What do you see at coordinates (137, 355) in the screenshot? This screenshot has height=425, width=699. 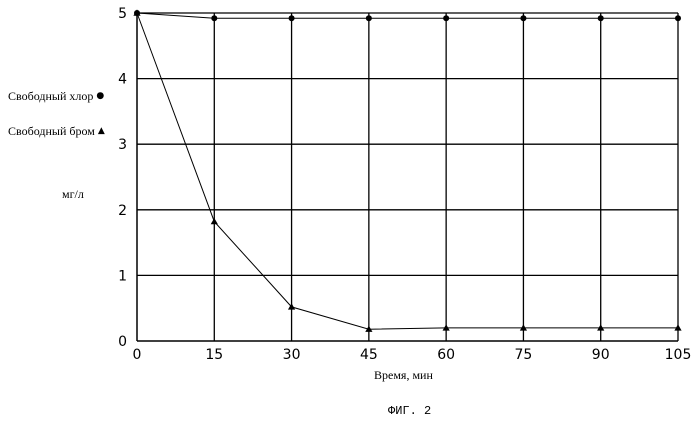 I see `x-tick-label-0: 0` at bounding box center [137, 355].